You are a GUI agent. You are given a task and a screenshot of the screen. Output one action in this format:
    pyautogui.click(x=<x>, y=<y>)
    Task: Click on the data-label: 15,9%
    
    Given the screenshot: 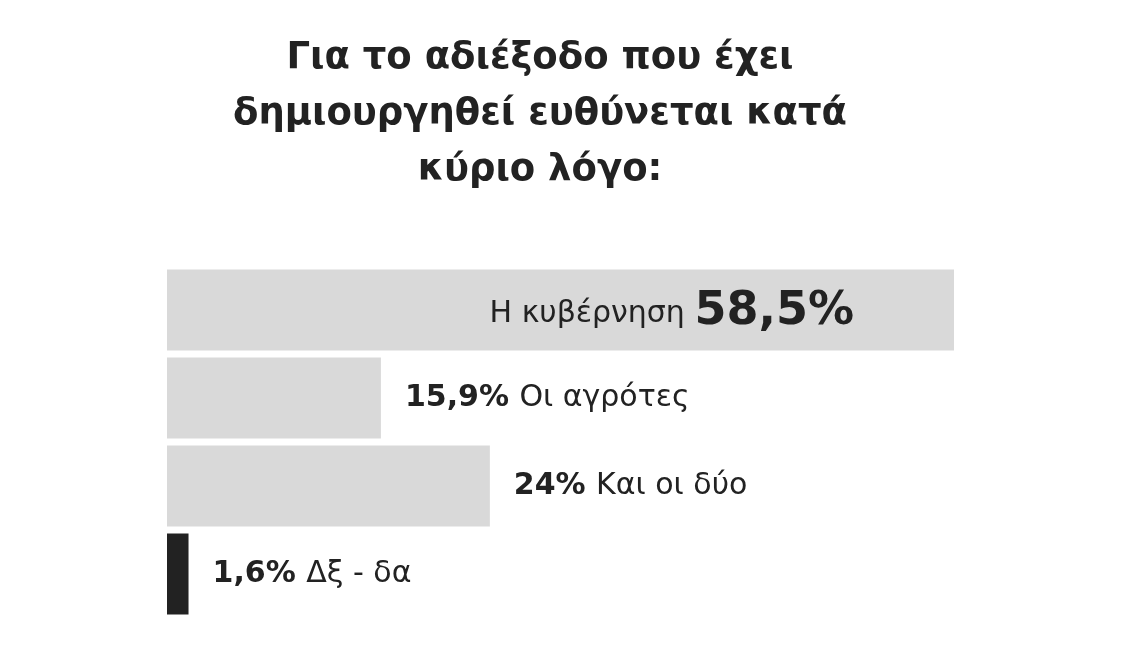 What is the action you would take?
    pyautogui.click(x=456, y=395)
    